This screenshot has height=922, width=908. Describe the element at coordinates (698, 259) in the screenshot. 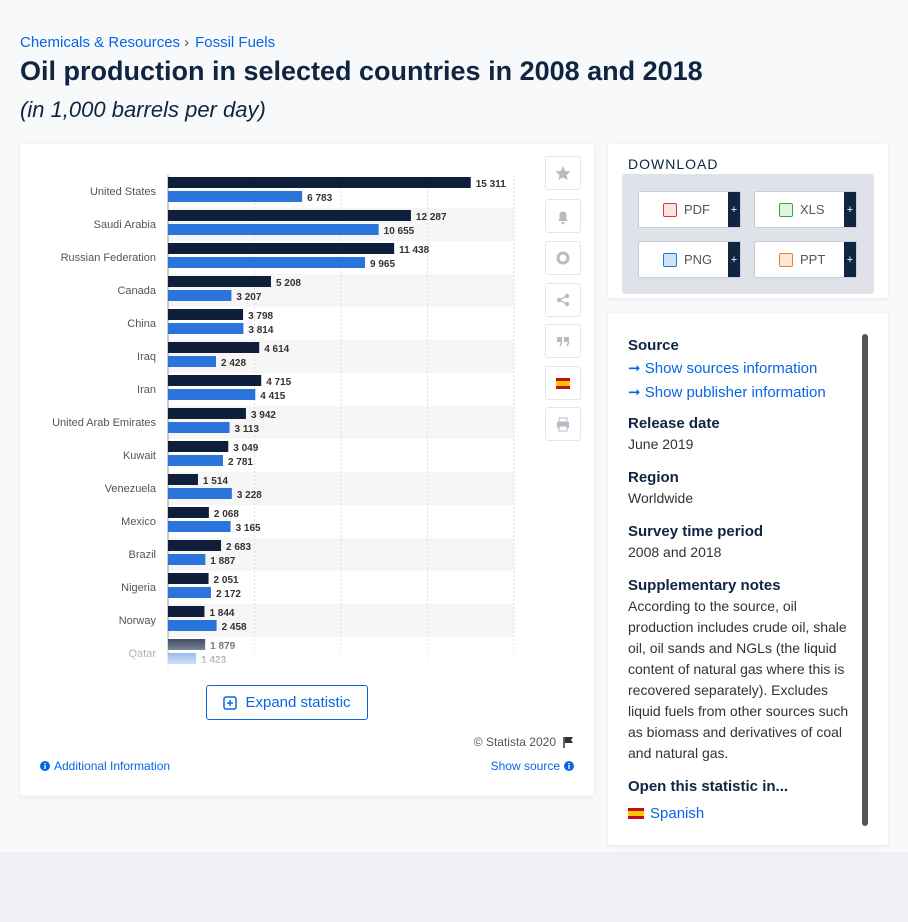

I see `format-label: PNG` at that location.